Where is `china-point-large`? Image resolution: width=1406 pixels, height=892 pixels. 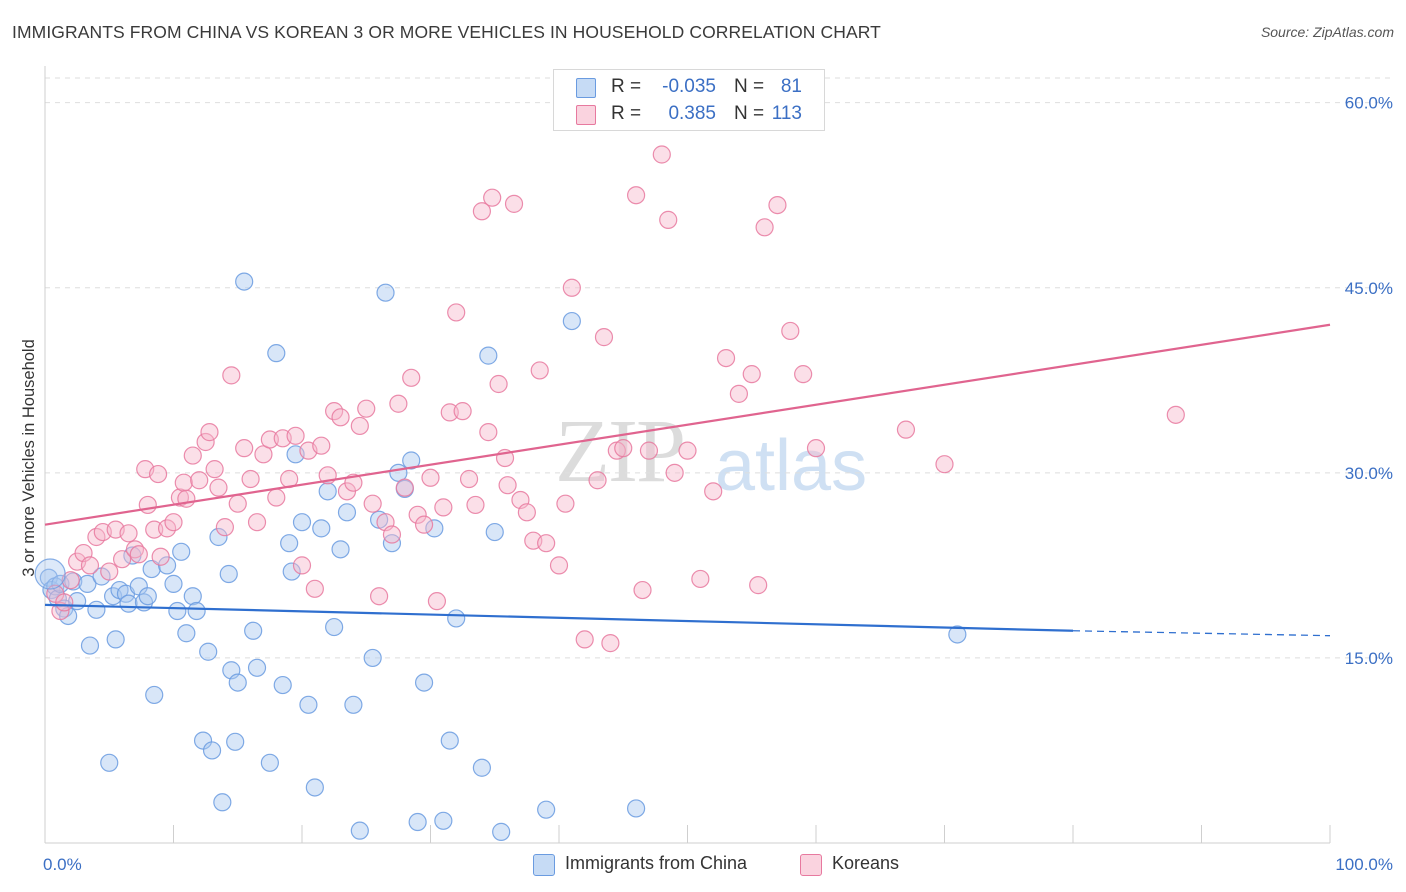 china-point-large is located at coordinates (50, 574).